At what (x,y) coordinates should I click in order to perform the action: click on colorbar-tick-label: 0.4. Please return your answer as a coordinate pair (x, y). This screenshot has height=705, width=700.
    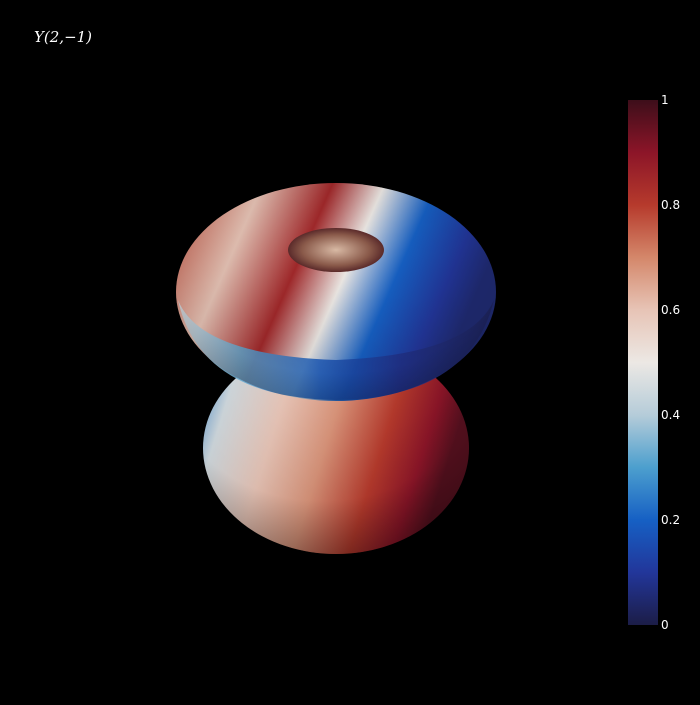
    Looking at the image, I should click on (670, 415).